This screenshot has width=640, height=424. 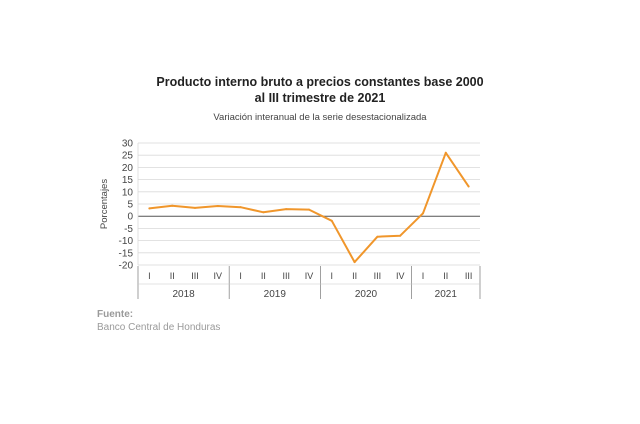 What do you see at coordinates (128, 168) in the screenshot?
I see `y-tick-label: 20` at bounding box center [128, 168].